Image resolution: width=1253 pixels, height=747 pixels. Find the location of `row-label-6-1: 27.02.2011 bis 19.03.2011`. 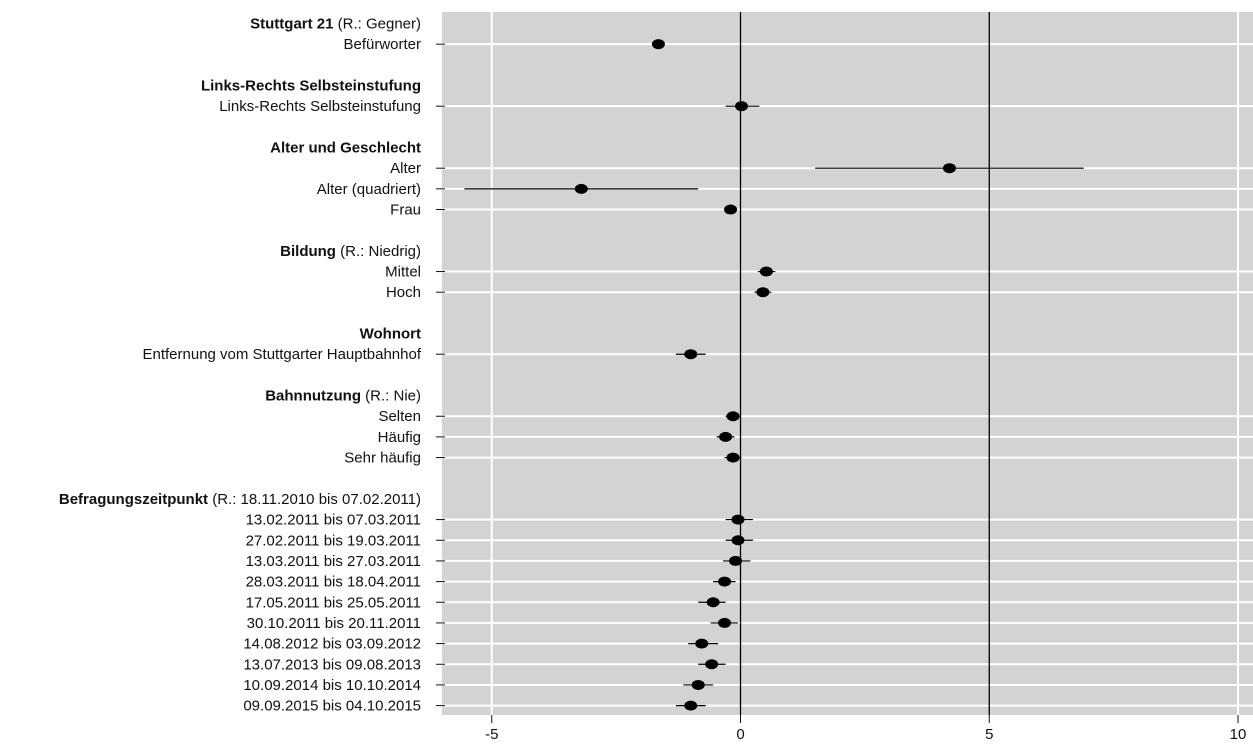

row-label-6-1: 27.02.2011 bis 19.03.2011 is located at coordinates (333, 540).